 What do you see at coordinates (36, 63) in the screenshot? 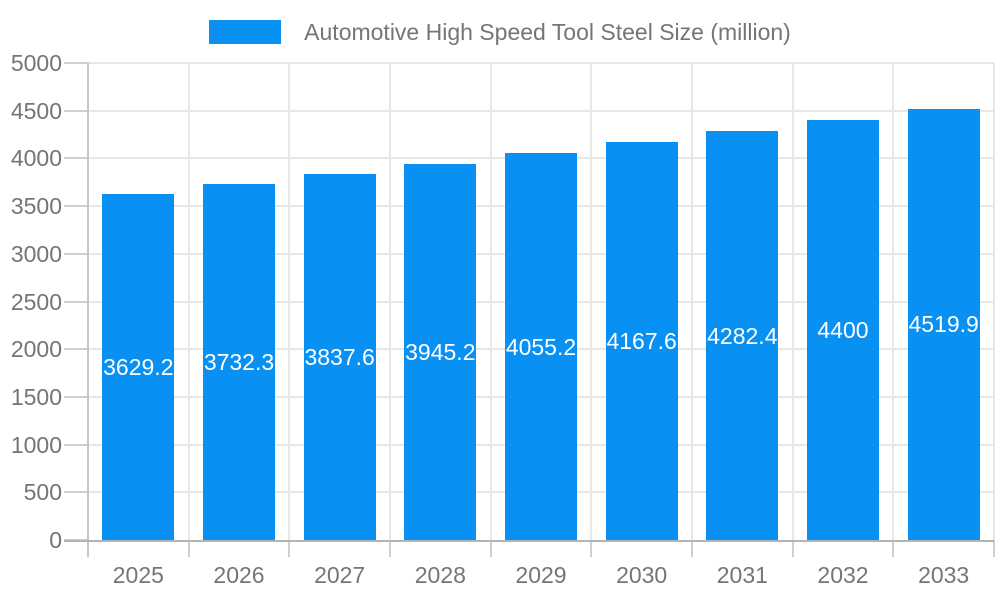
I see `y-axis-label: 5000` at bounding box center [36, 63].